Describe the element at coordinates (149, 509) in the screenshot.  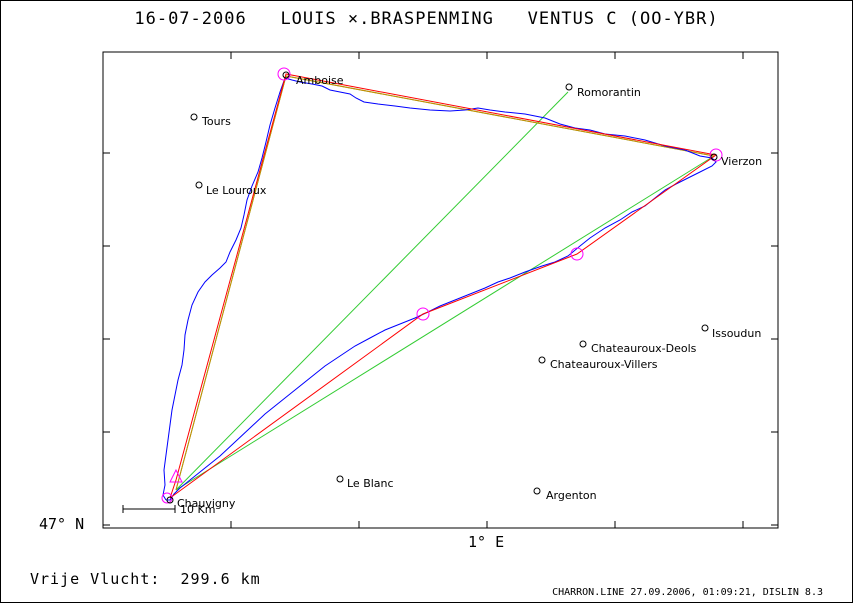
I see `scale-bar` at that location.